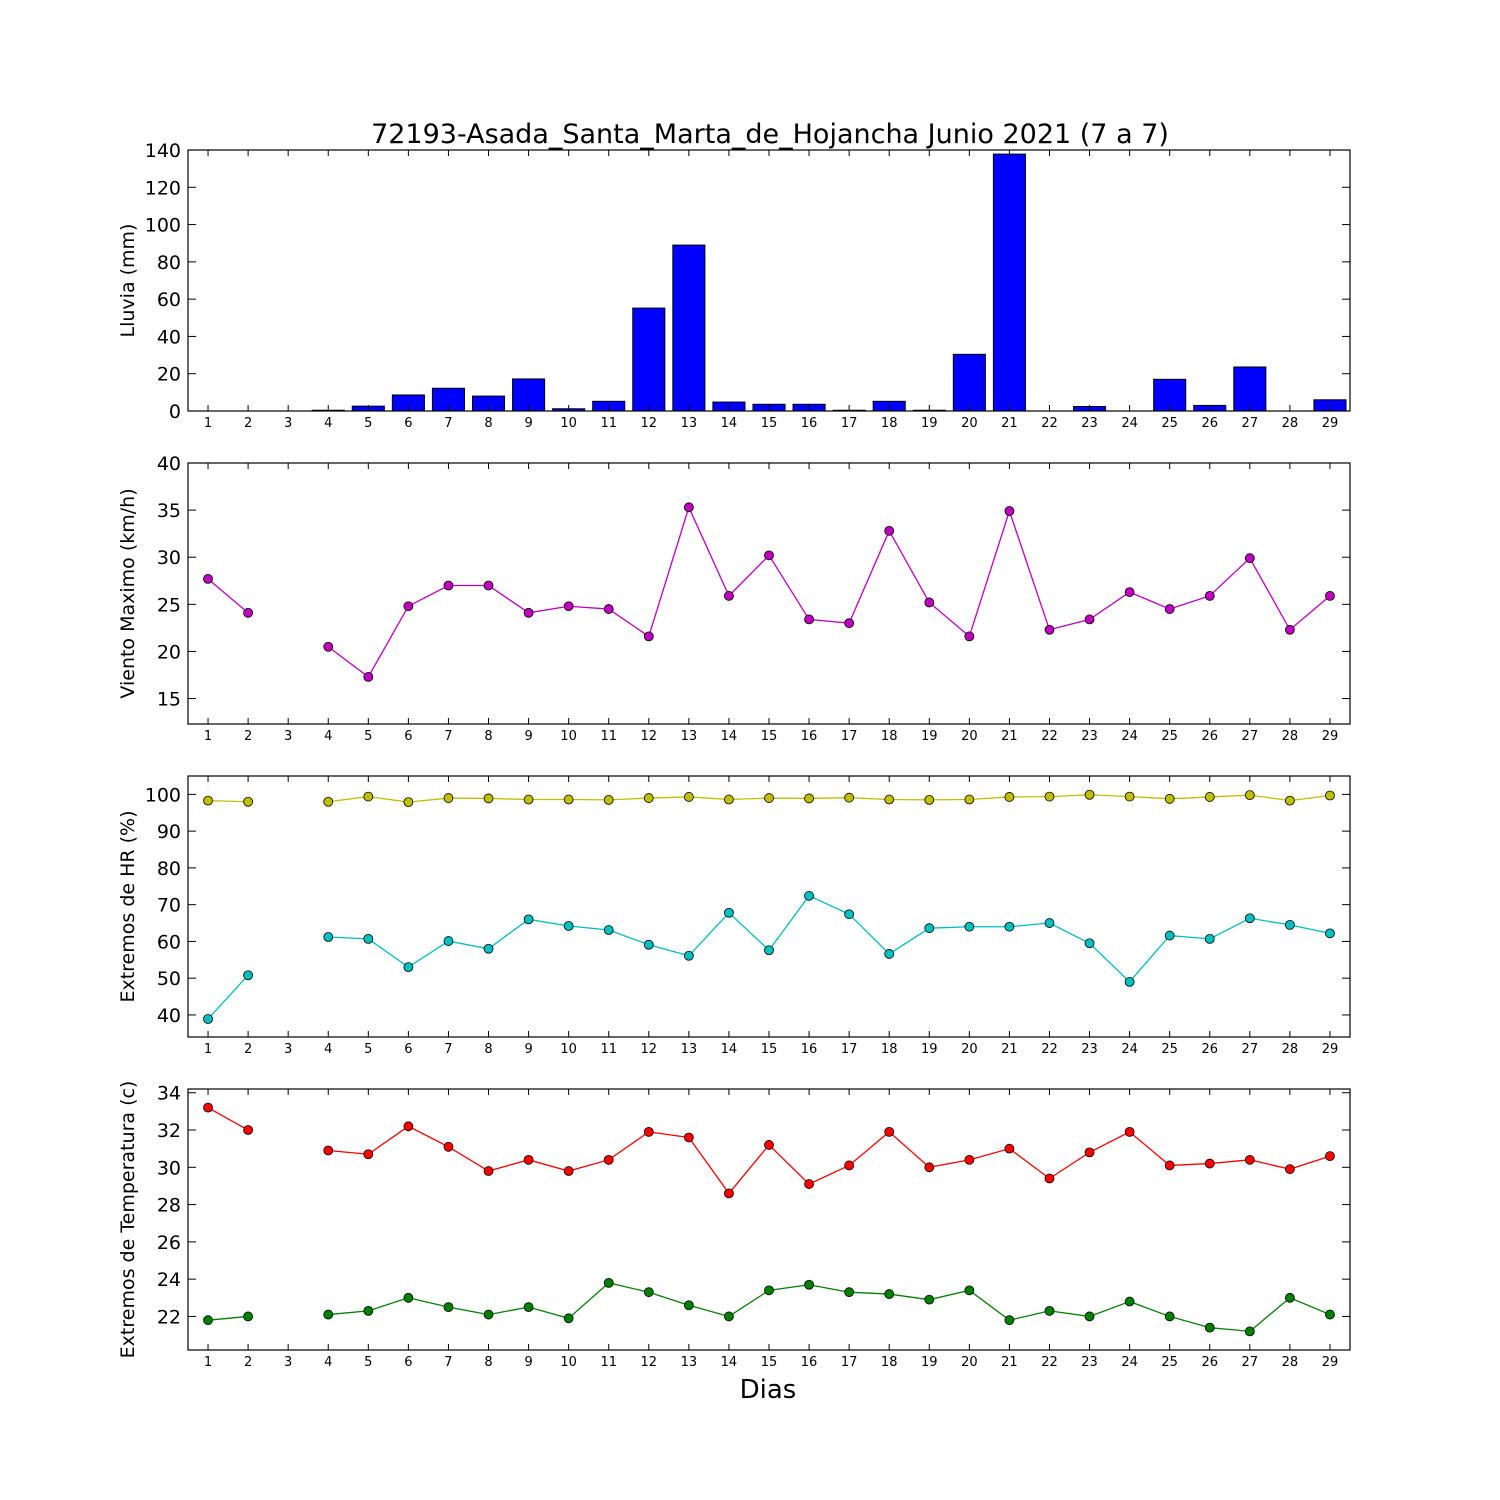 Image resolution: width=1500 pixels, height=1500 pixels. I want to click on x-tick-label-28: 28, so click(1290, 736).